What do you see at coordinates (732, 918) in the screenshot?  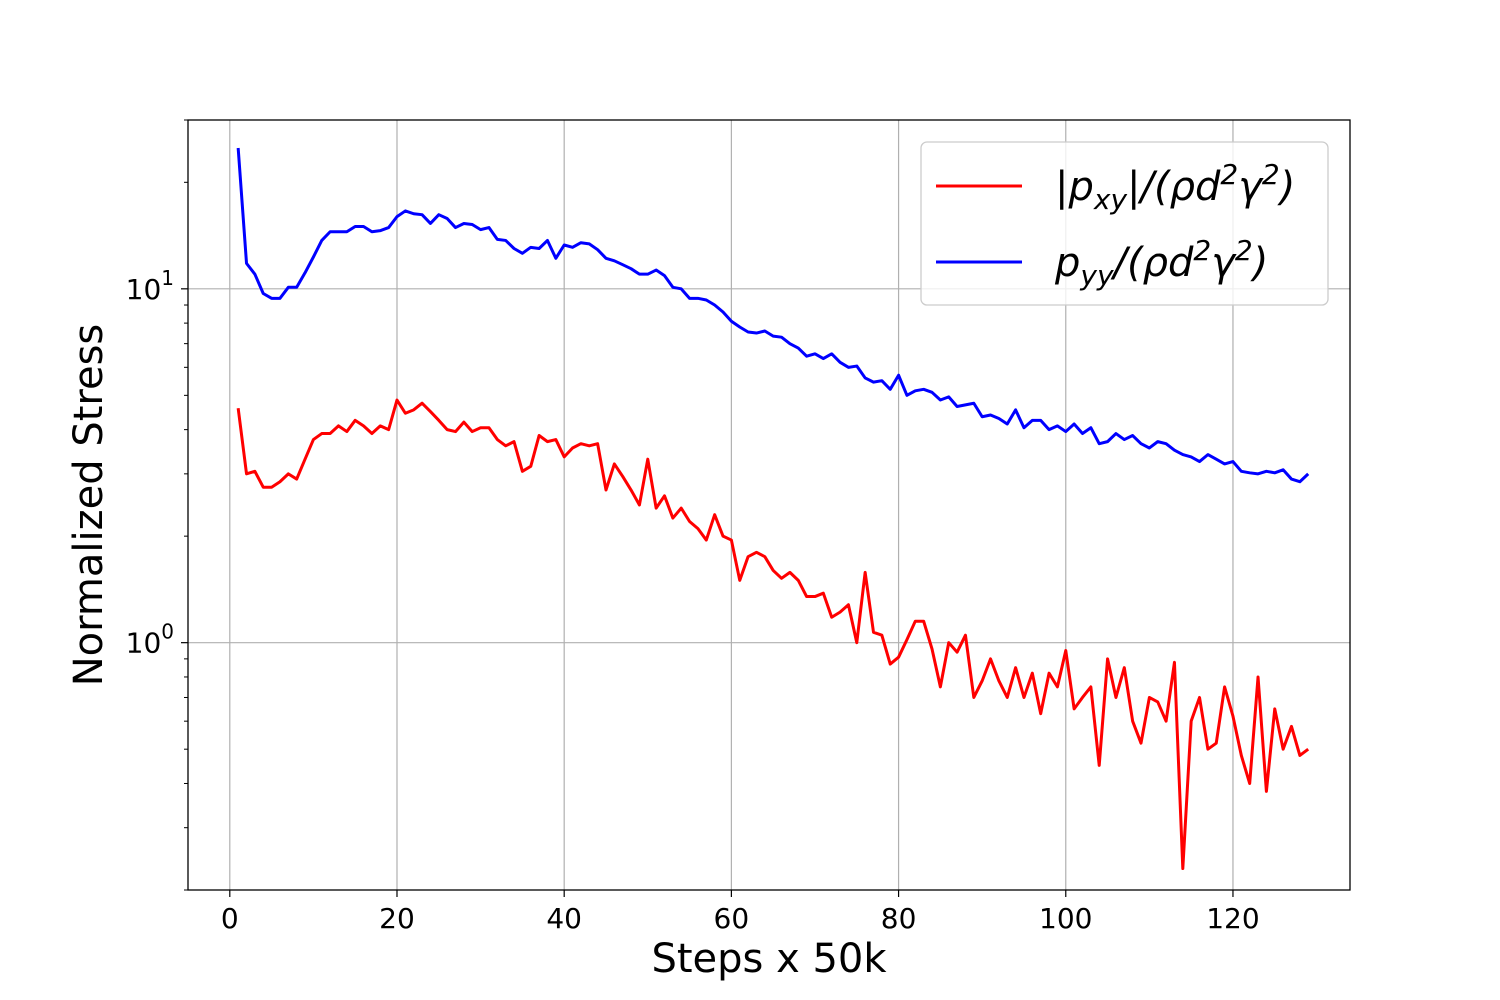 I see `x-tick-label: 60` at bounding box center [732, 918].